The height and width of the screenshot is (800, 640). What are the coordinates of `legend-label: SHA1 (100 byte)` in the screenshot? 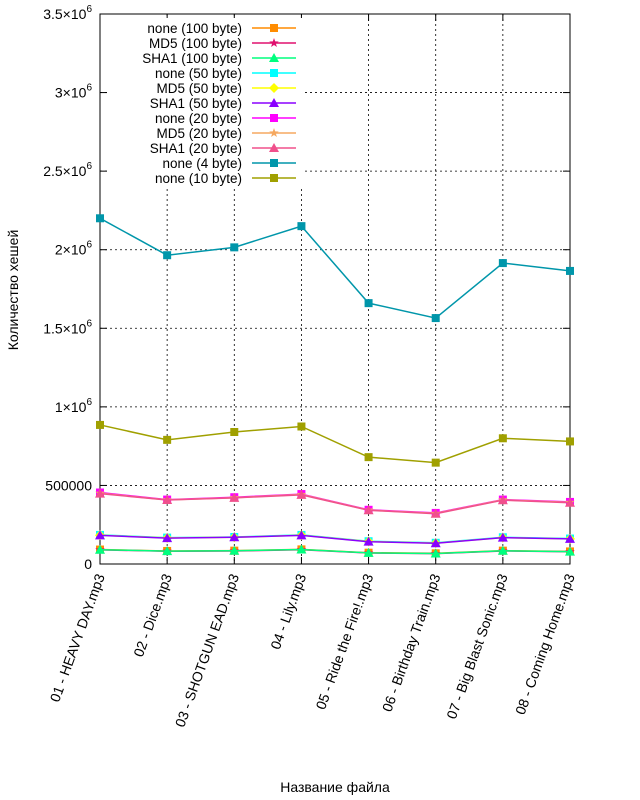 It's located at (192, 58).